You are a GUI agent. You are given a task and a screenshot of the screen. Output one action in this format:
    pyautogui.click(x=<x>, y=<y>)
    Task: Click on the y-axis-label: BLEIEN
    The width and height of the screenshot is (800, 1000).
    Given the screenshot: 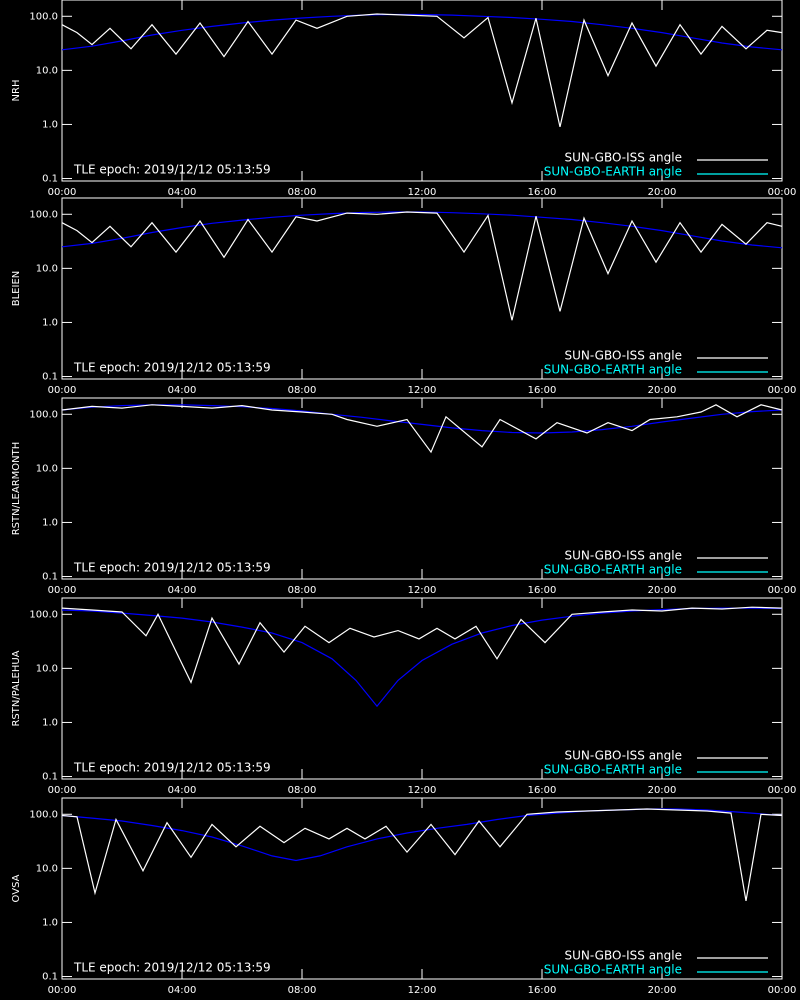 What is the action you would take?
    pyautogui.click(x=16, y=289)
    